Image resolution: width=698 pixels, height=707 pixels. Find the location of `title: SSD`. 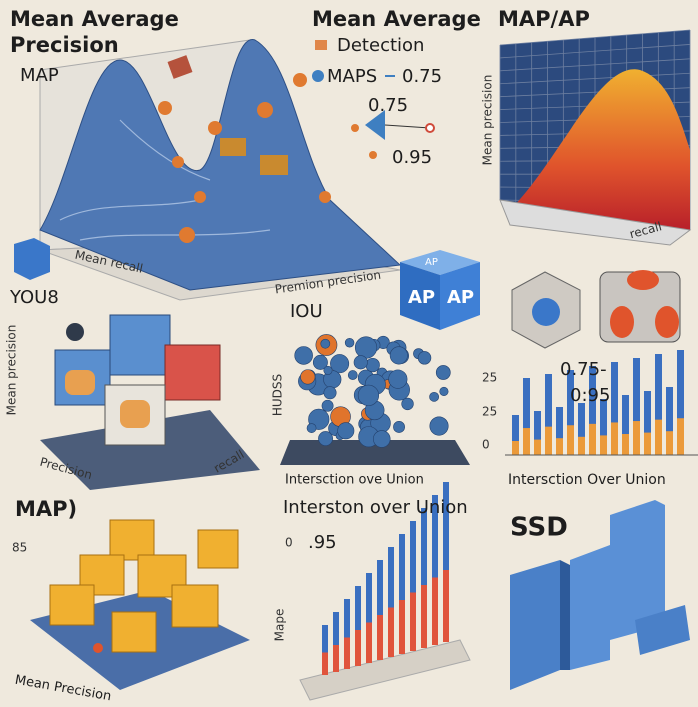

title: SSD is located at coordinates (539, 528).